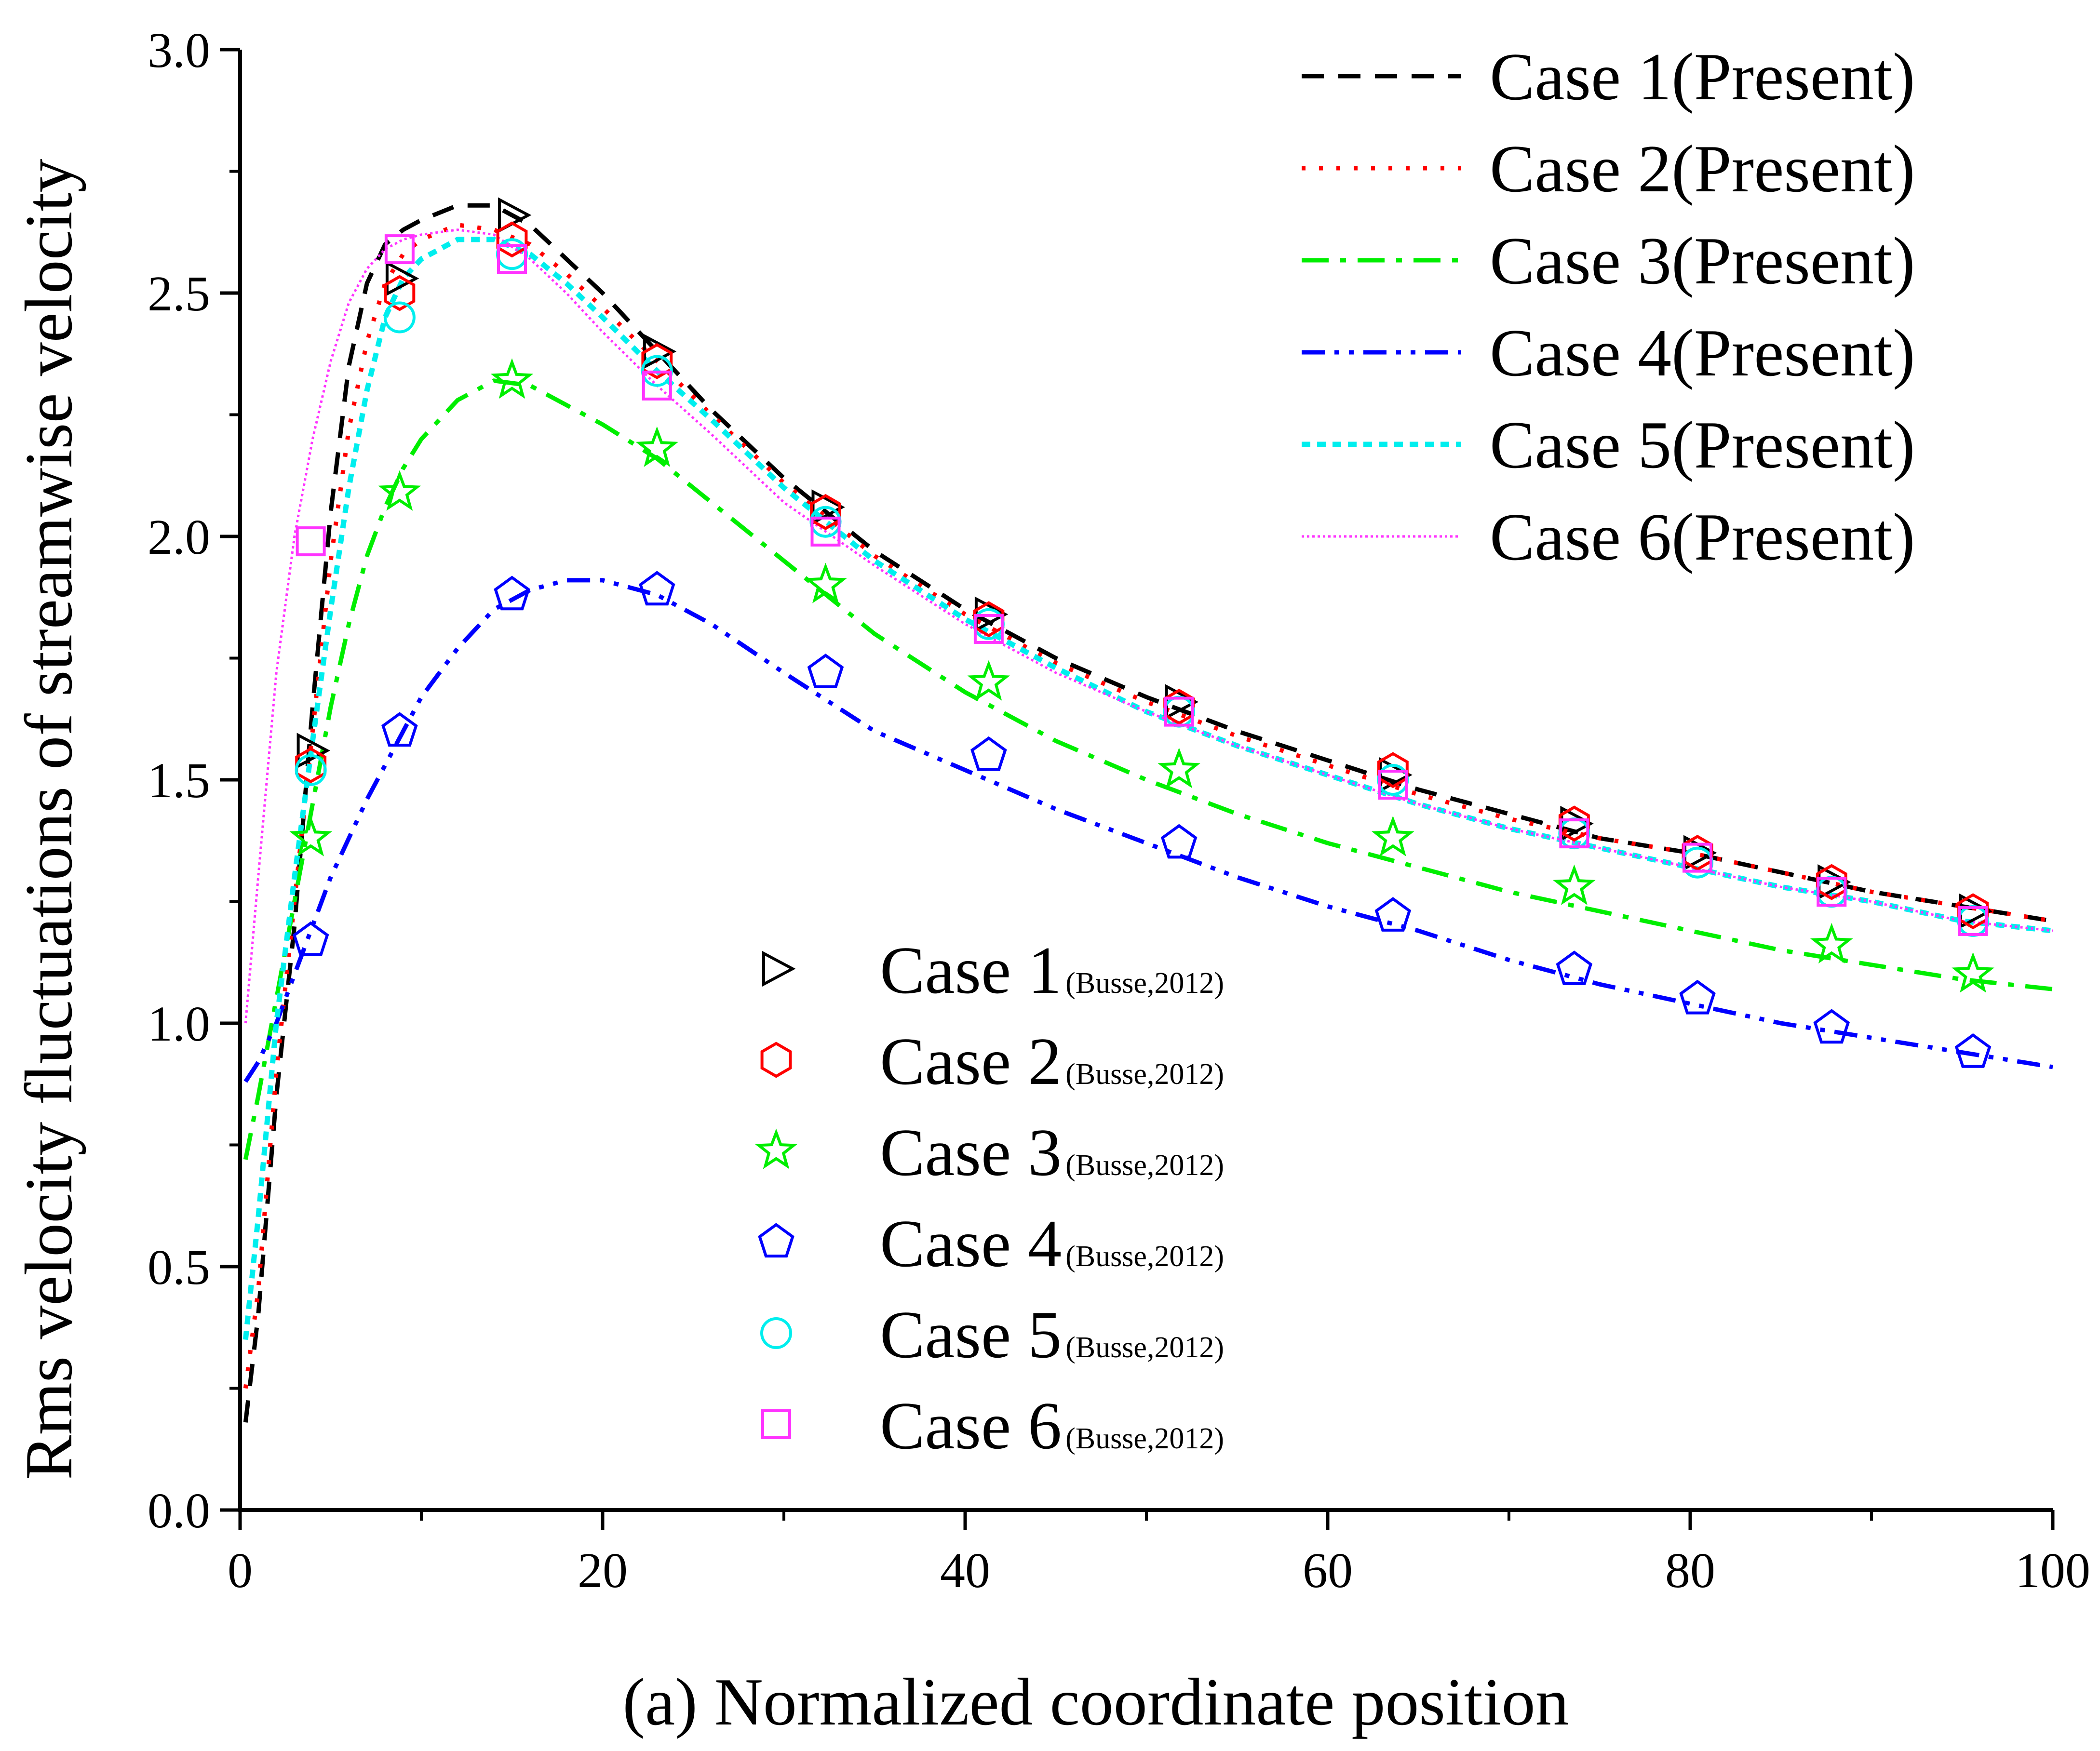 The image size is (2100, 1751). What do you see at coordinates (1702, 77) in the screenshot?
I see `legend-line-label-case-1: Case 1(Present)` at bounding box center [1702, 77].